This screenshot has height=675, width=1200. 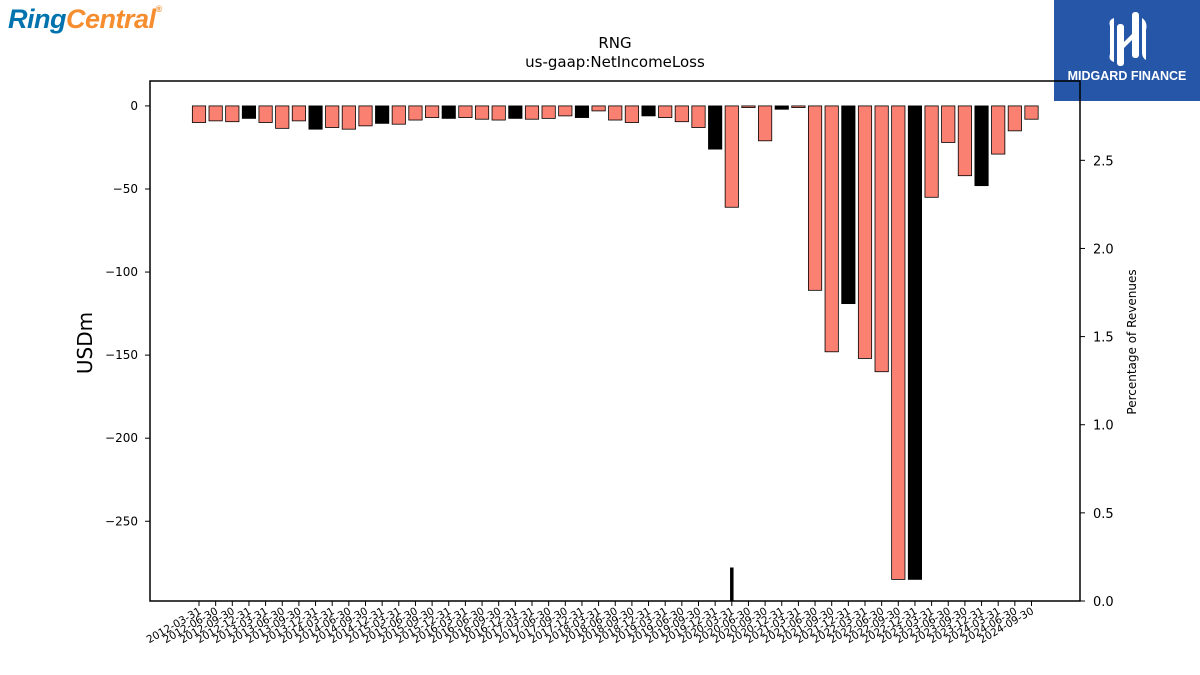 What do you see at coordinates (1103, 514) in the screenshot?
I see `y2-tick-label: 0.5` at bounding box center [1103, 514].